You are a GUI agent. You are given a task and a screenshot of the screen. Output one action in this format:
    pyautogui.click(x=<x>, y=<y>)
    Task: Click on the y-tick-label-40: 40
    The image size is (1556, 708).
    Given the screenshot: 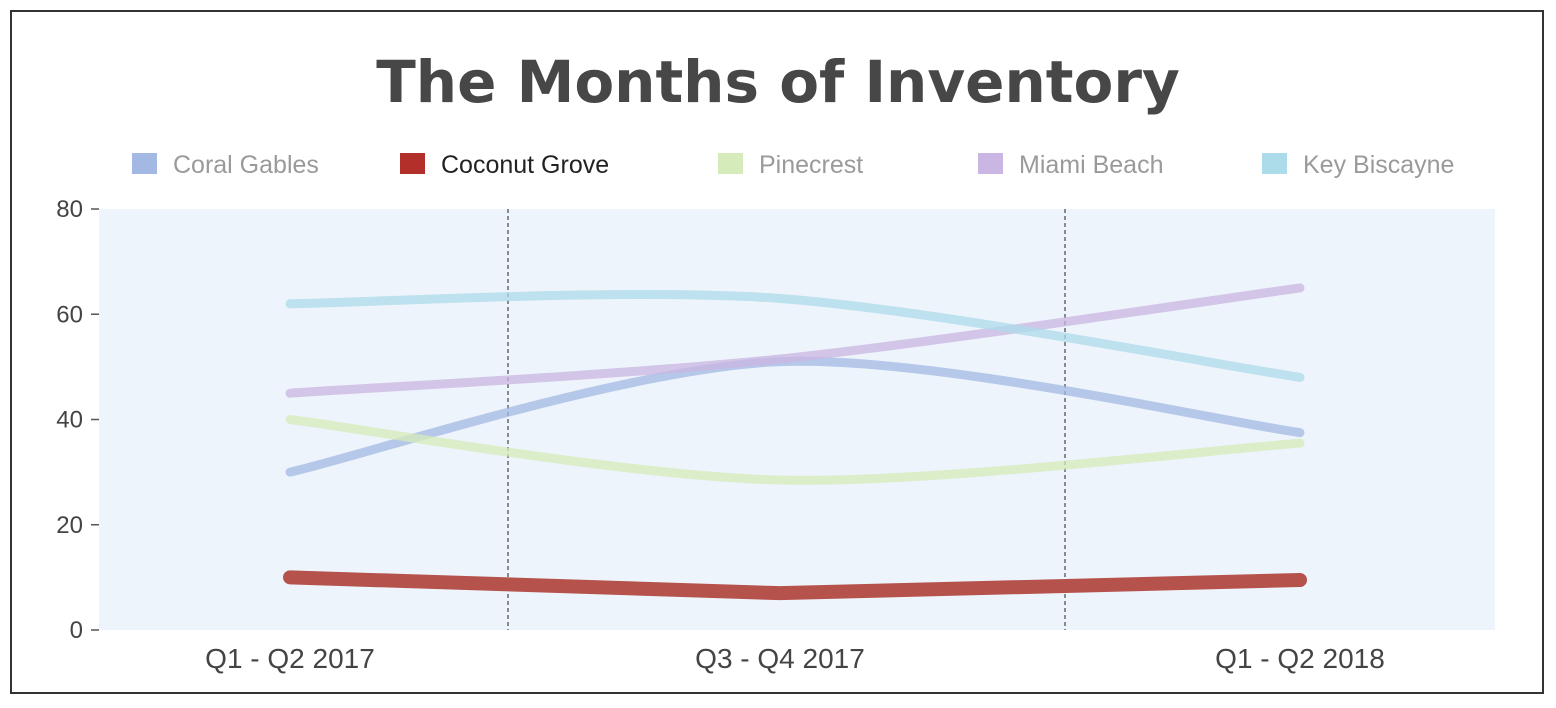 What is the action you would take?
    pyautogui.click(x=69, y=420)
    